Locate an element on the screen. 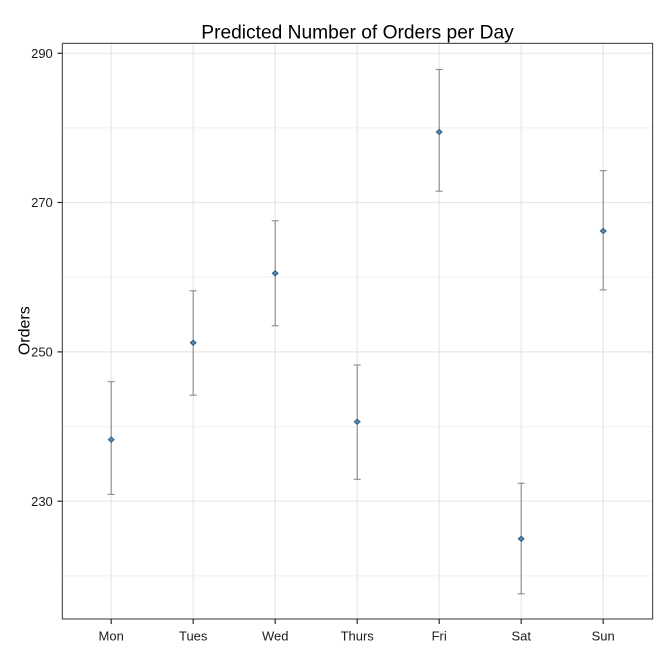  svg-text: 290 is located at coordinates (42, 53).